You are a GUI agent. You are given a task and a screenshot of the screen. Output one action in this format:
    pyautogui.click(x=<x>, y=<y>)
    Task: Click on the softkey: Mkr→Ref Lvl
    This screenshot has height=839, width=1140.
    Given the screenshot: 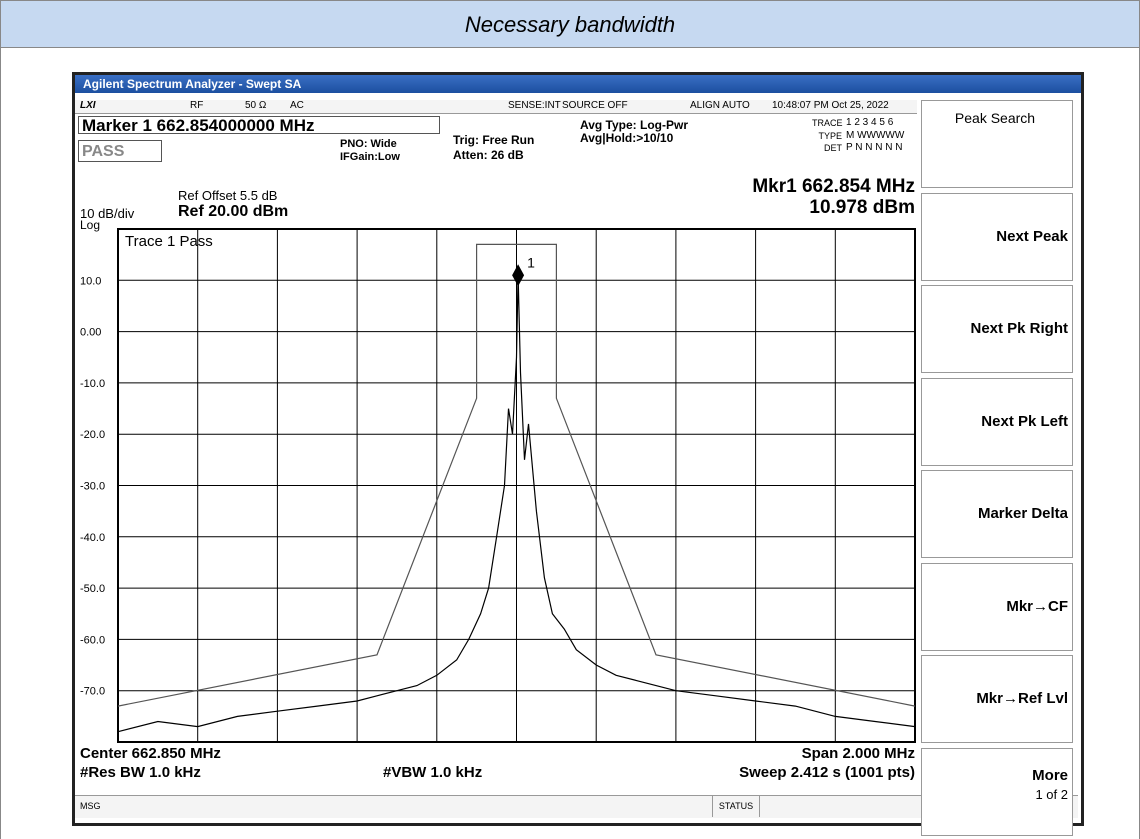 What is the action you would take?
    pyautogui.click(x=997, y=699)
    